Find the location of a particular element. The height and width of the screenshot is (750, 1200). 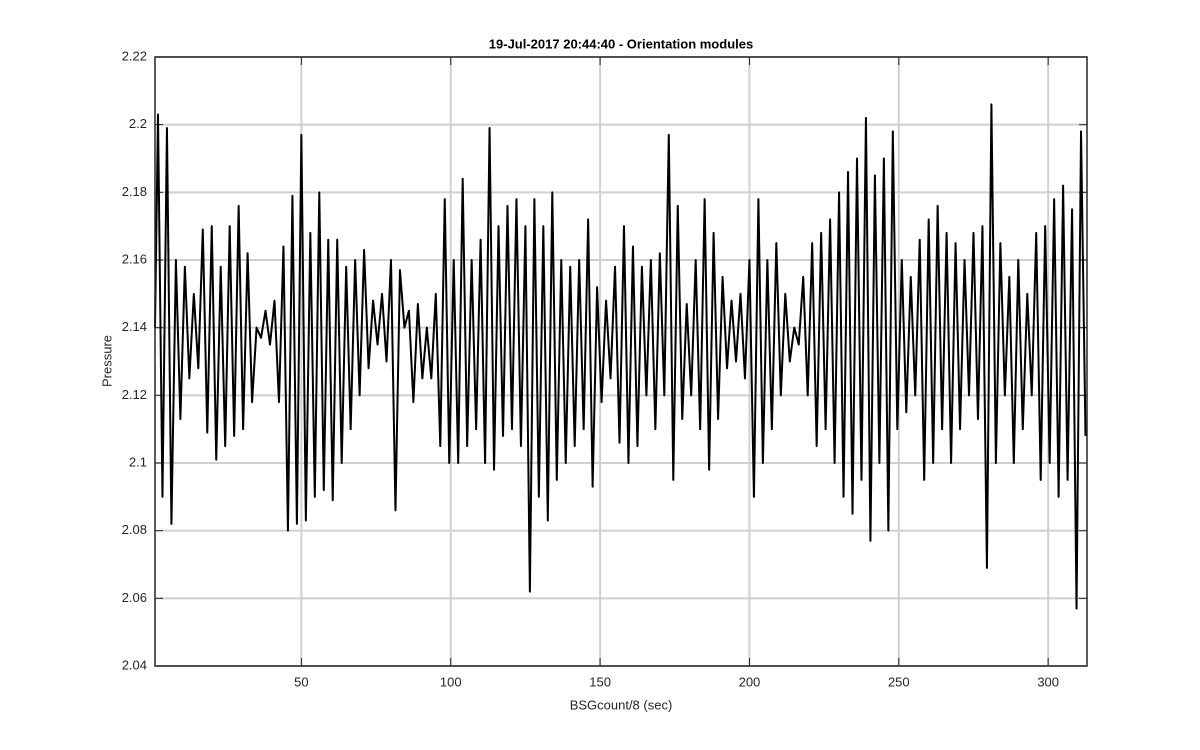

x-axis-label: BSGcount/8 (sec) is located at coordinates (621, 704).